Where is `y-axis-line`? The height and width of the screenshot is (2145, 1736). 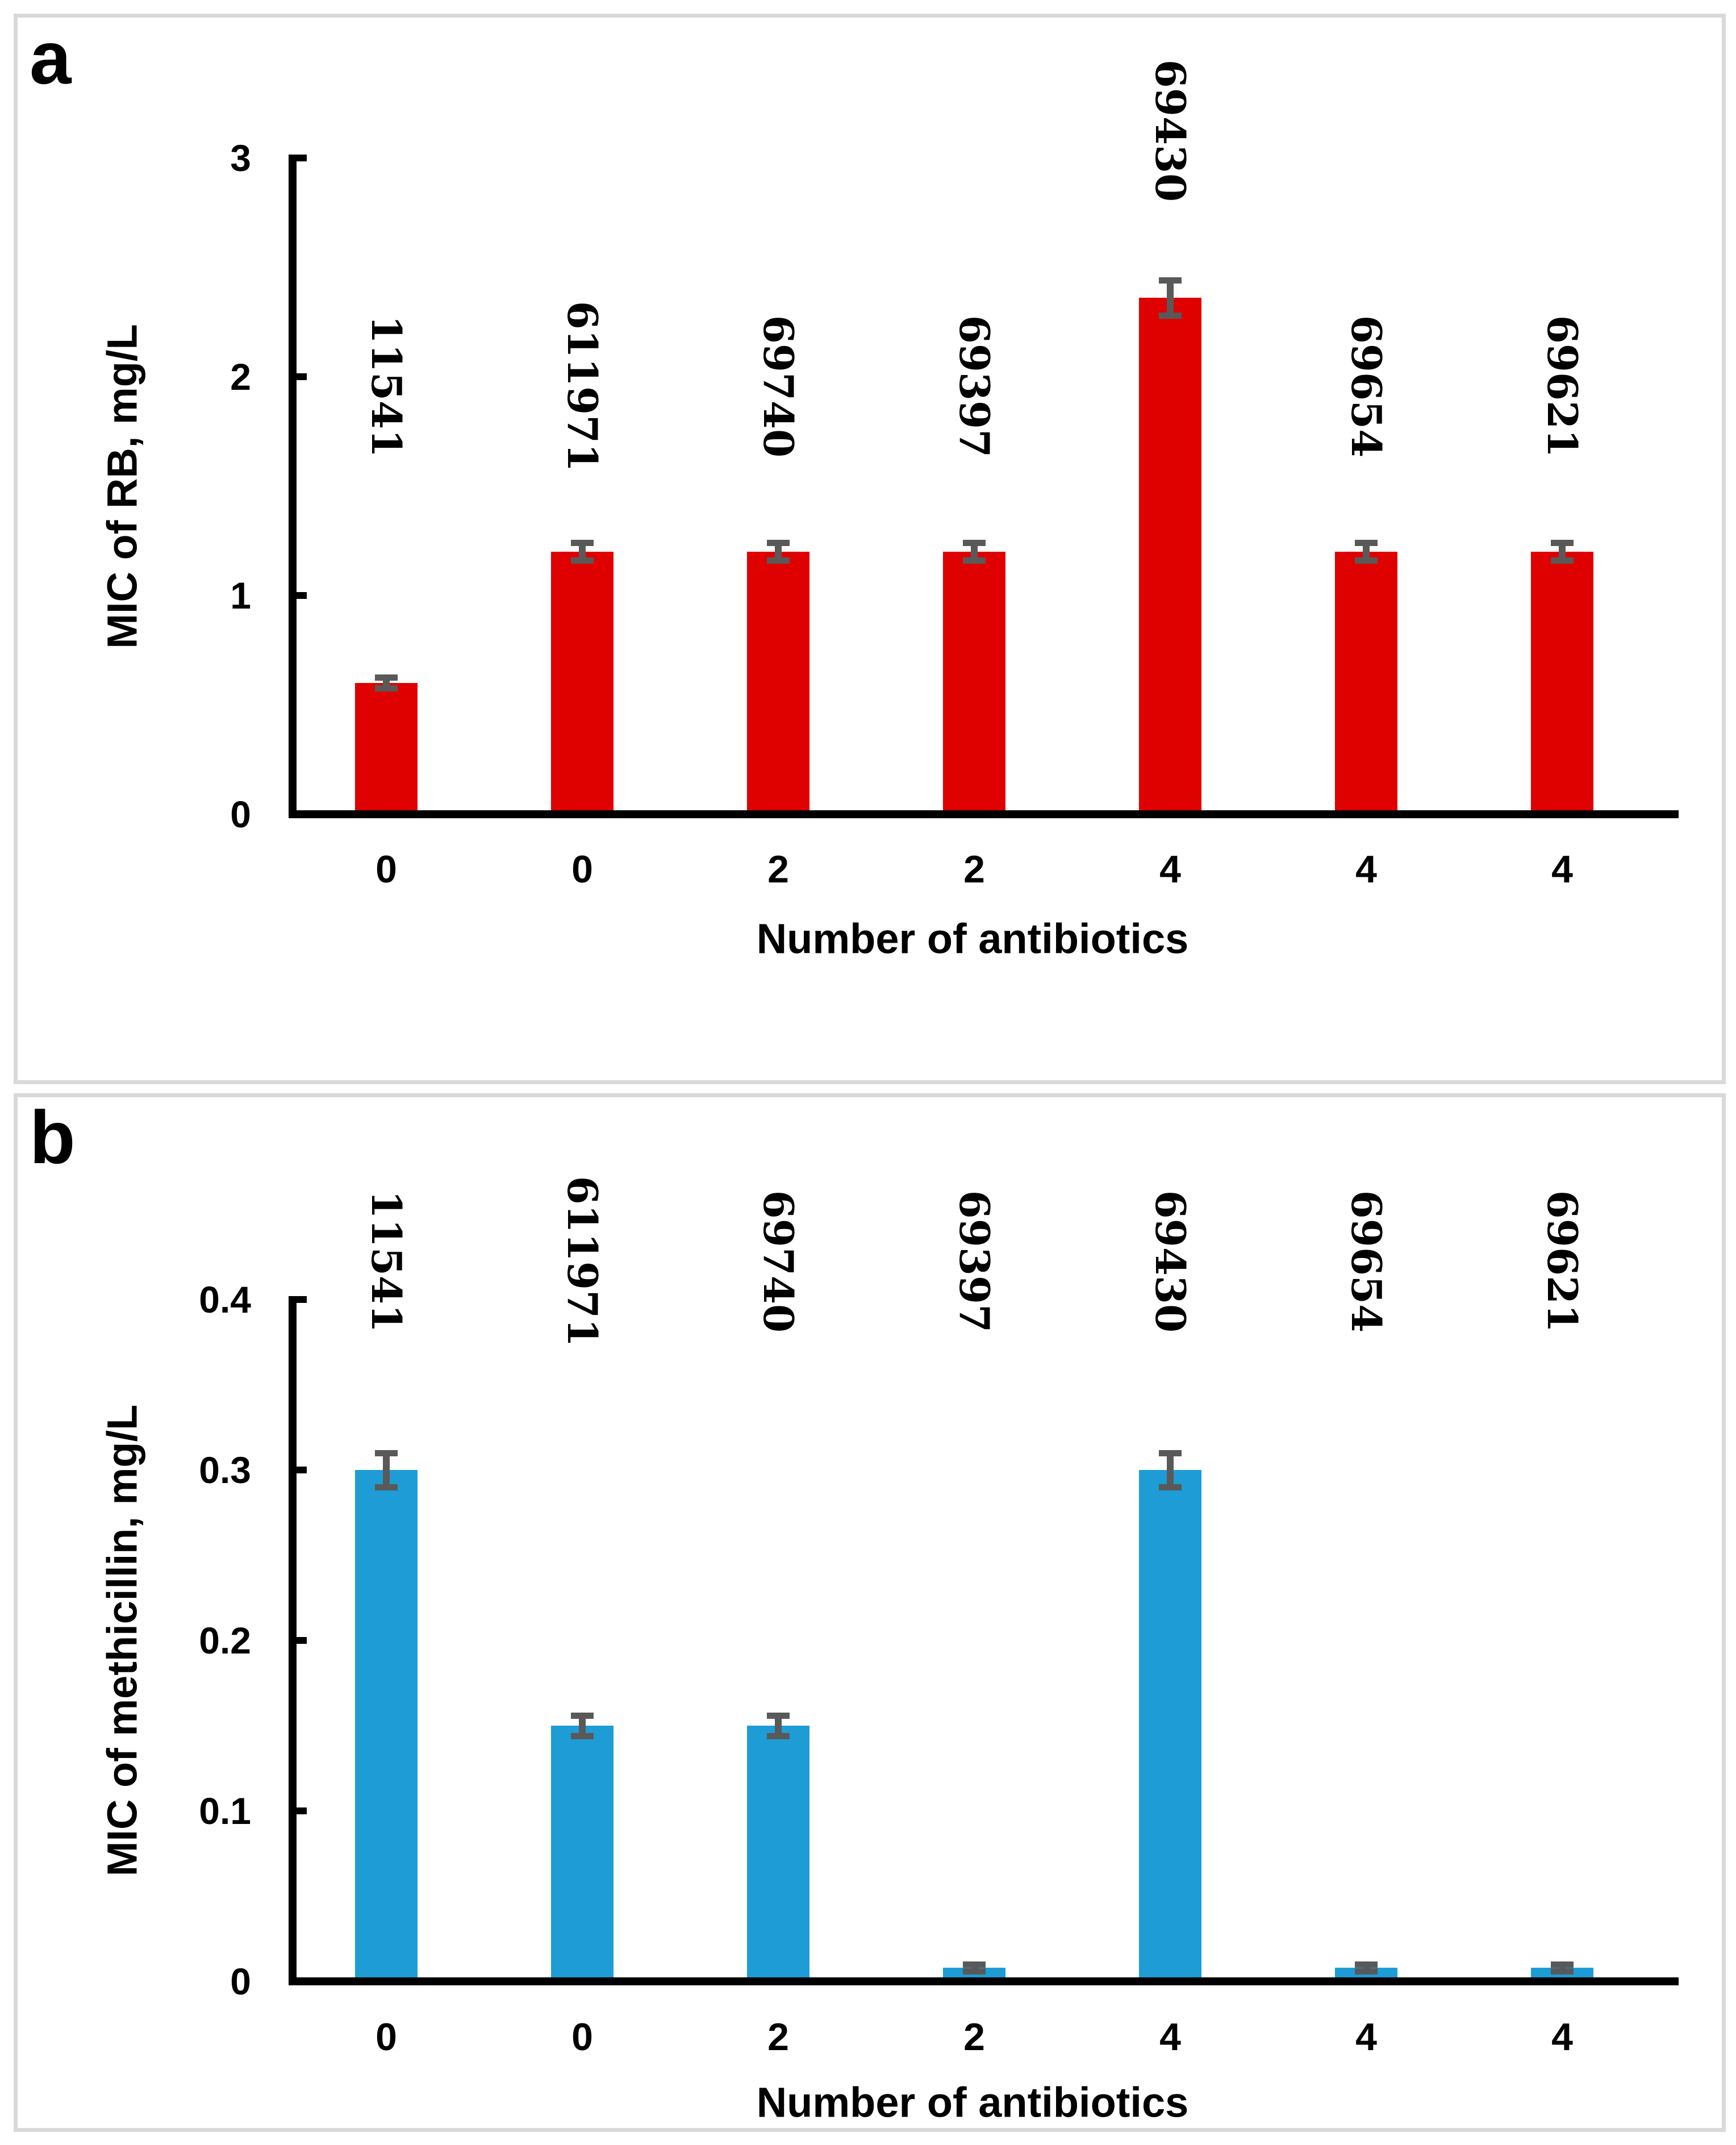
y-axis-line is located at coordinates (293, 488).